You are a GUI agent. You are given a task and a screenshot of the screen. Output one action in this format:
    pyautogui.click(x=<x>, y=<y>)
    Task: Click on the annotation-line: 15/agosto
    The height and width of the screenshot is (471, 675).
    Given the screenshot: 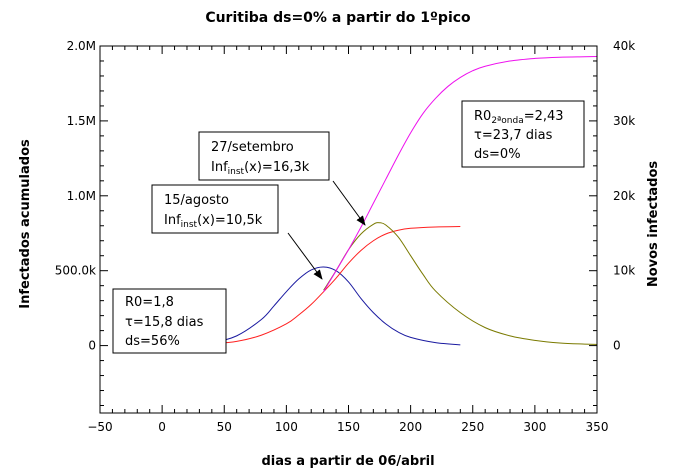 What is the action you would take?
    pyautogui.click(x=196, y=200)
    